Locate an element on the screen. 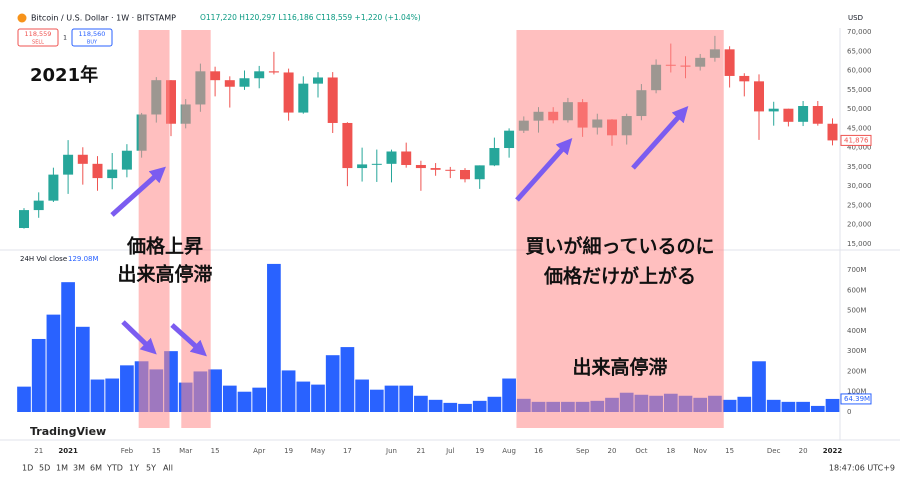  x-tick-label: Sep is located at coordinates (583, 451).